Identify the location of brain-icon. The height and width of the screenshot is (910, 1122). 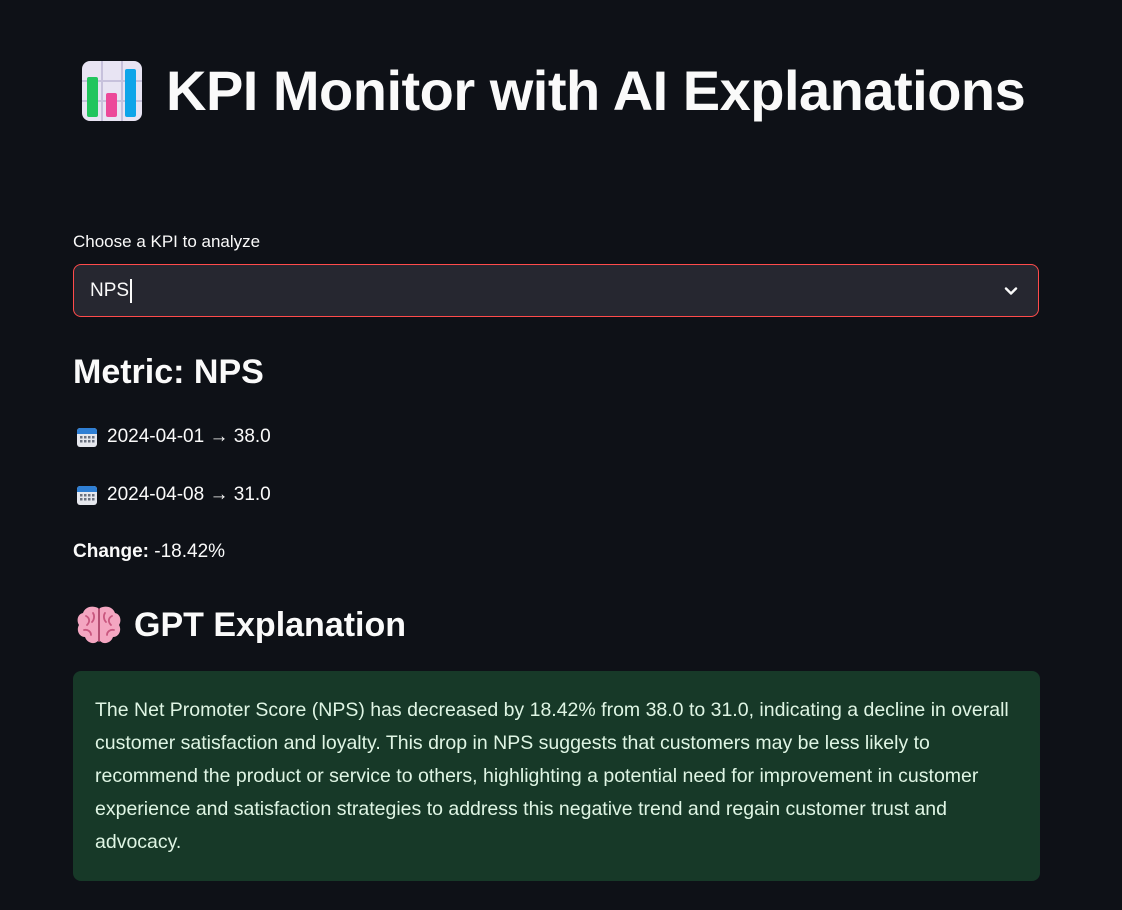
(99, 625).